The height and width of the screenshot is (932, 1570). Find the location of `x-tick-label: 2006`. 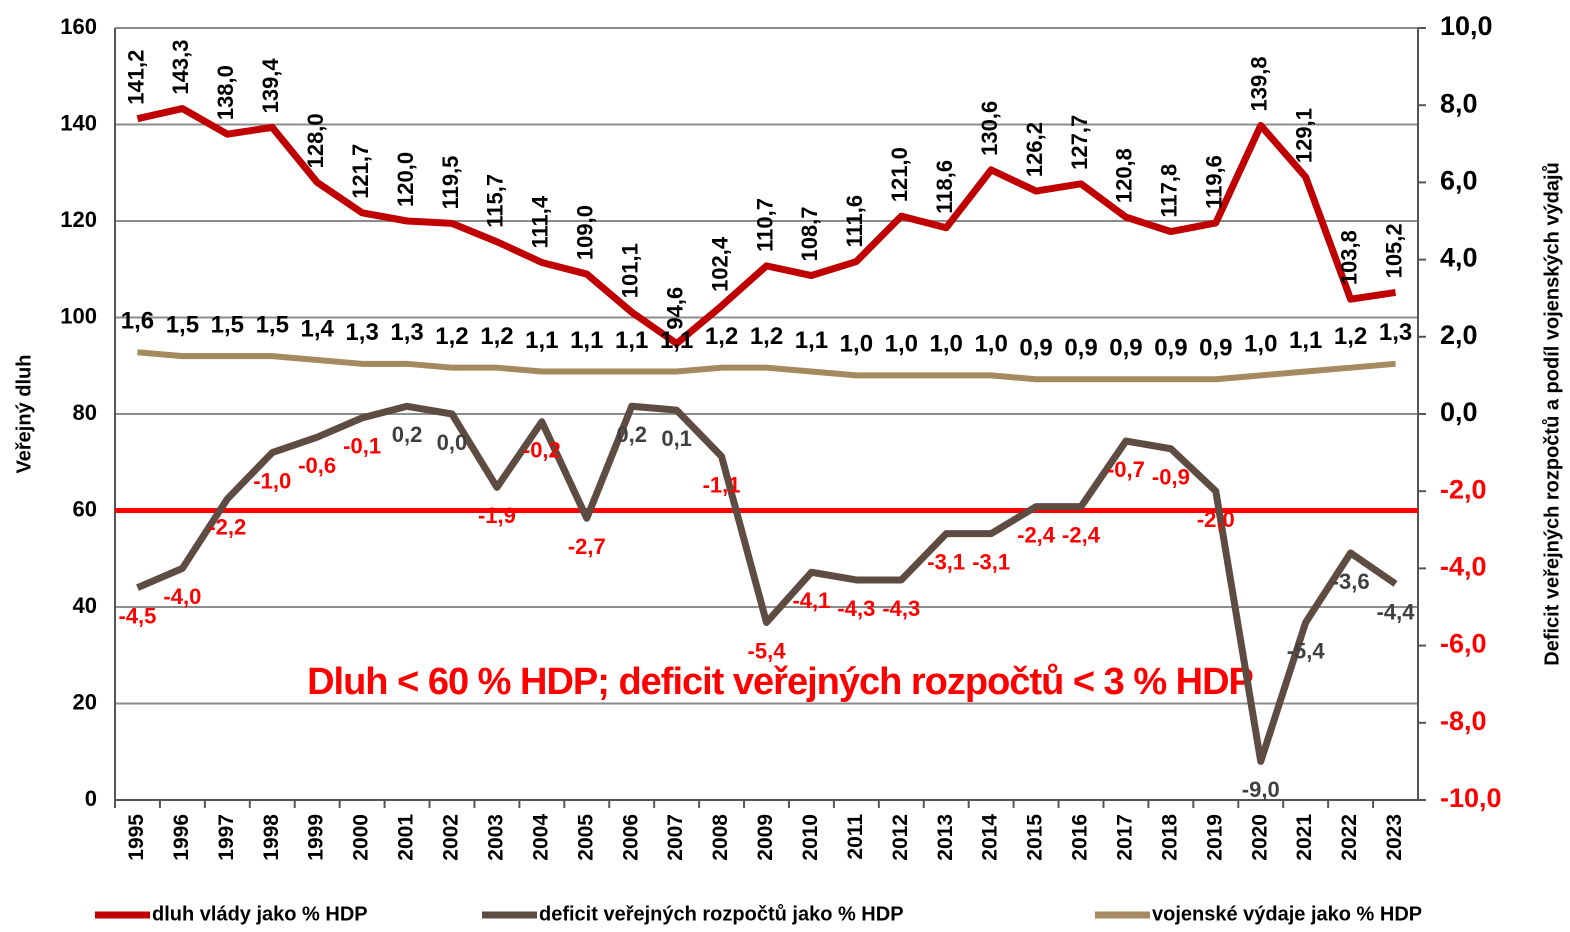

x-tick-label: 2006 is located at coordinates (630, 837).